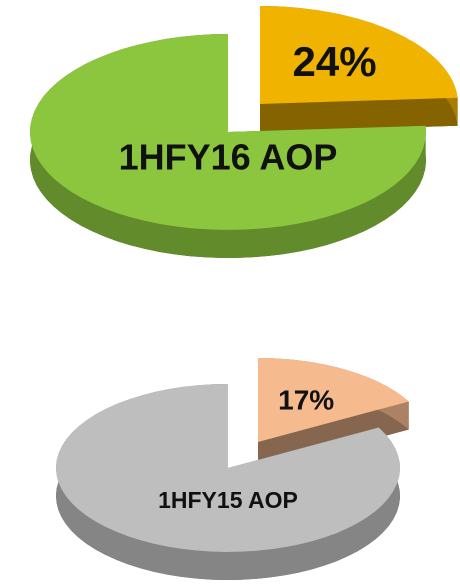  Describe the element at coordinates (306, 400) in the screenshot. I see `value-label: 17%` at that location.